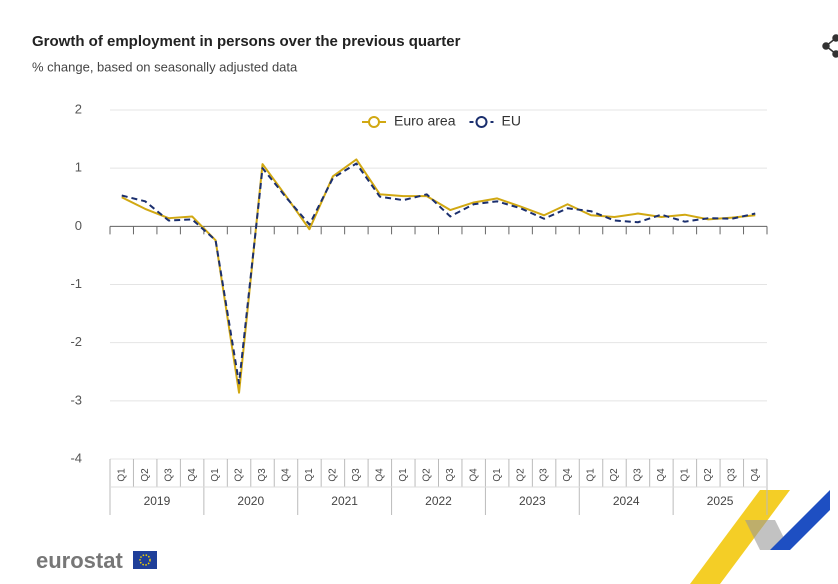 Image resolution: width=838 pixels, height=584 pixels. What do you see at coordinates (438, 501) in the screenshot?
I see `year-label: 2022` at bounding box center [438, 501].